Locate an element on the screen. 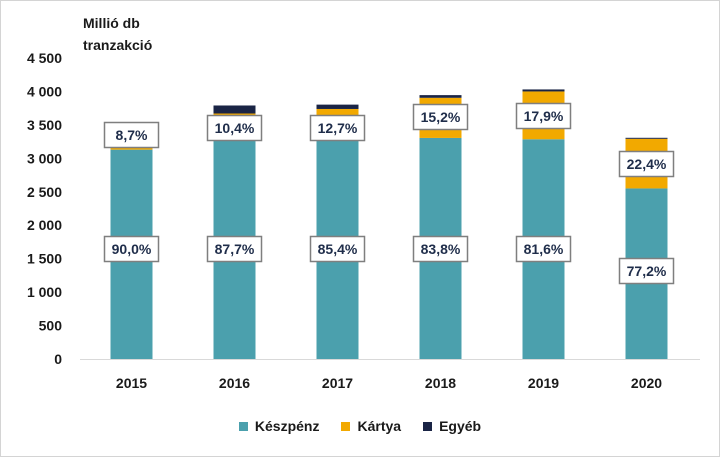 The width and height of the screenshot is (720, 457). legend-label: Egyéb is located at coordinates (460, 426).